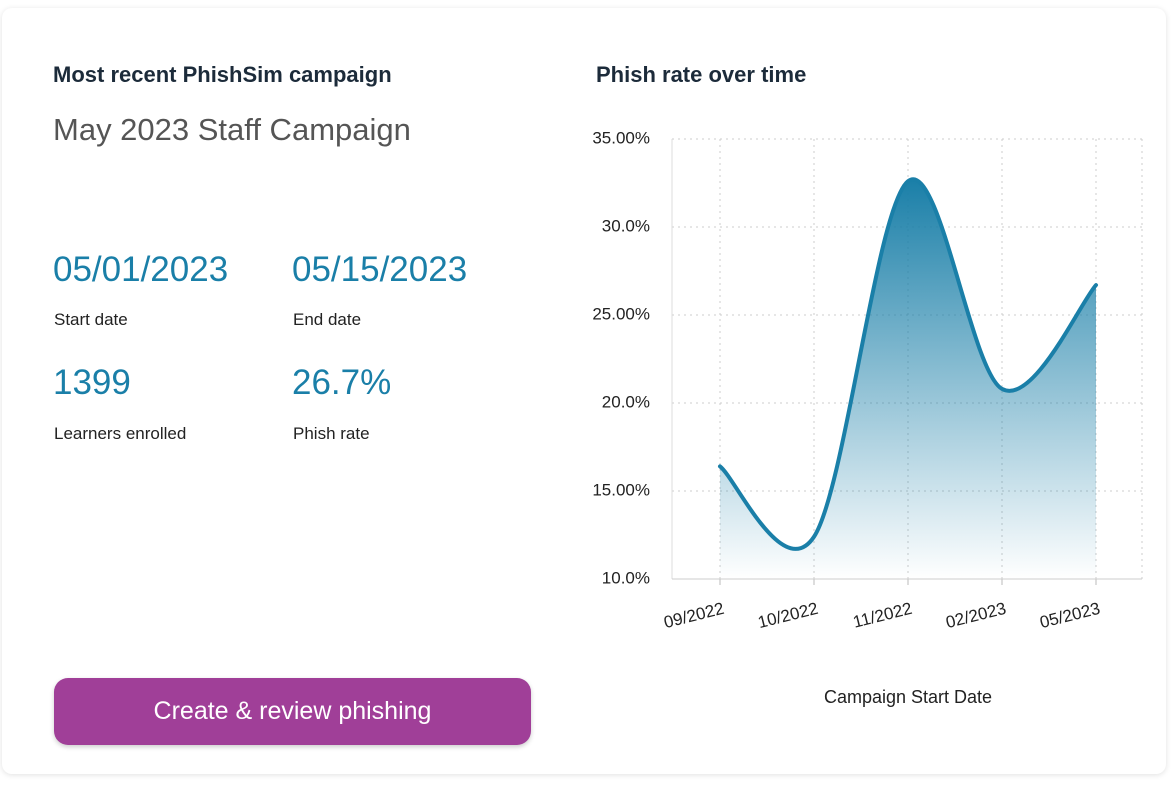  Describe the element at coordinates (222, 74) in the screenshot. I see `panel-heading: Most recent PhishSim campaign` at that location.